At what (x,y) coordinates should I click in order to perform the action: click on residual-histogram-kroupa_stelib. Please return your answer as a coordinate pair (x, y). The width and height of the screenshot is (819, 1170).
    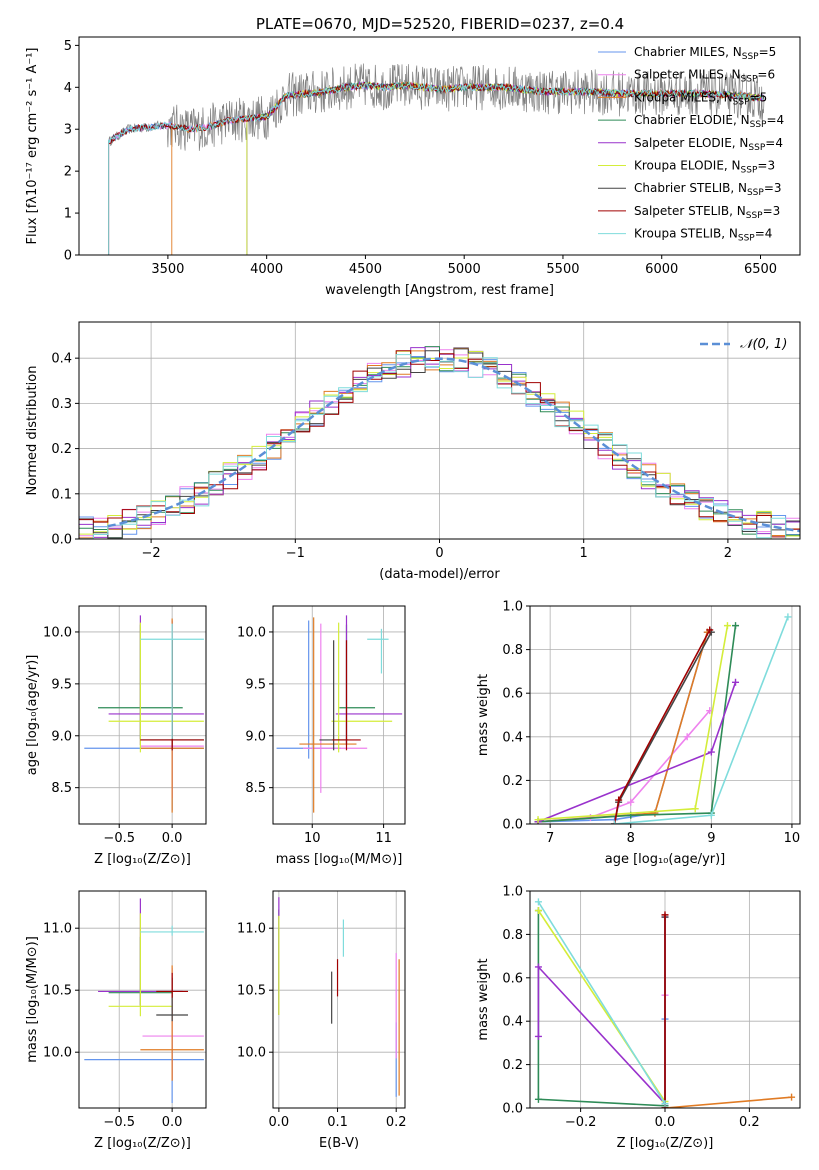
    Looking at the image, I should click on (439, 446).